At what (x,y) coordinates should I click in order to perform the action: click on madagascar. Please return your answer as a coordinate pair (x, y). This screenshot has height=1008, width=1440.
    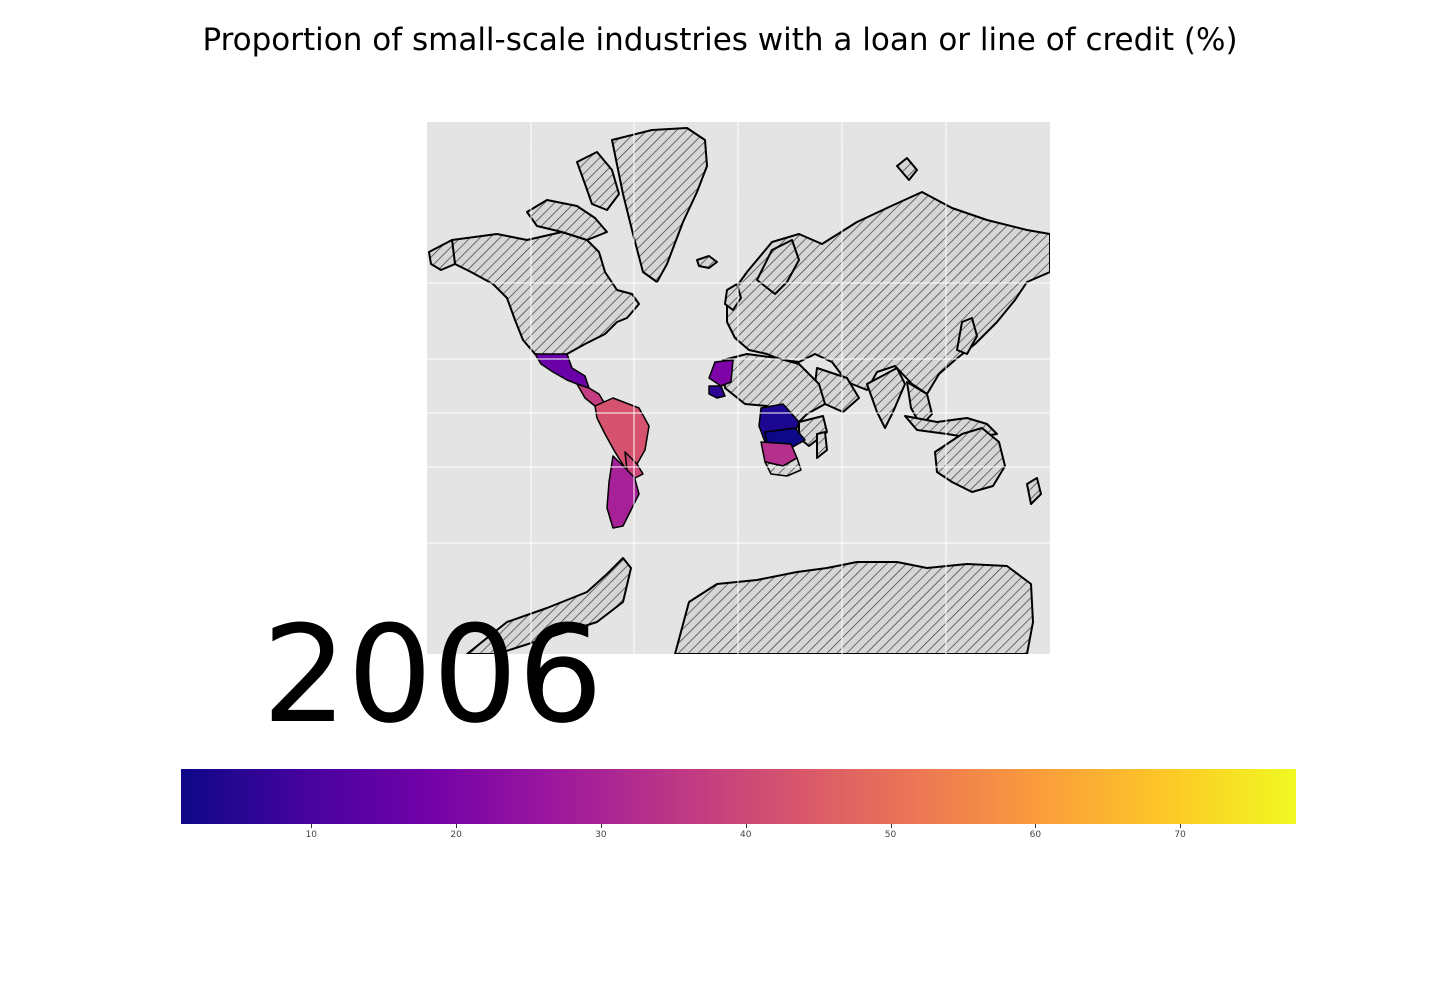
    Looking at the image, I should click on (822, 445).